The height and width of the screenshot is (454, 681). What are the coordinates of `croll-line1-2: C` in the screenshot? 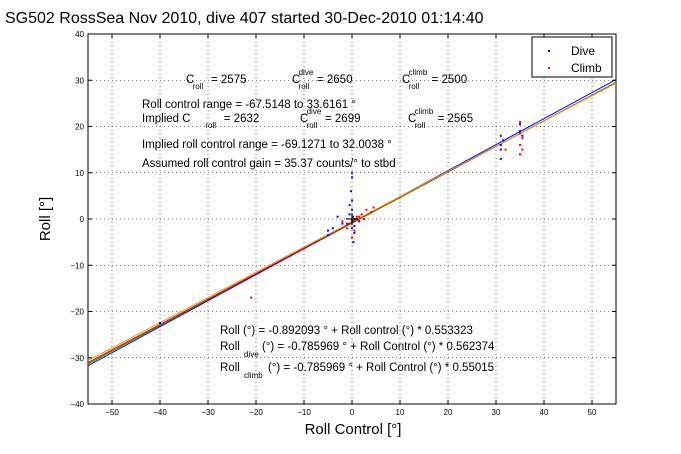 It's located at (406, 80).